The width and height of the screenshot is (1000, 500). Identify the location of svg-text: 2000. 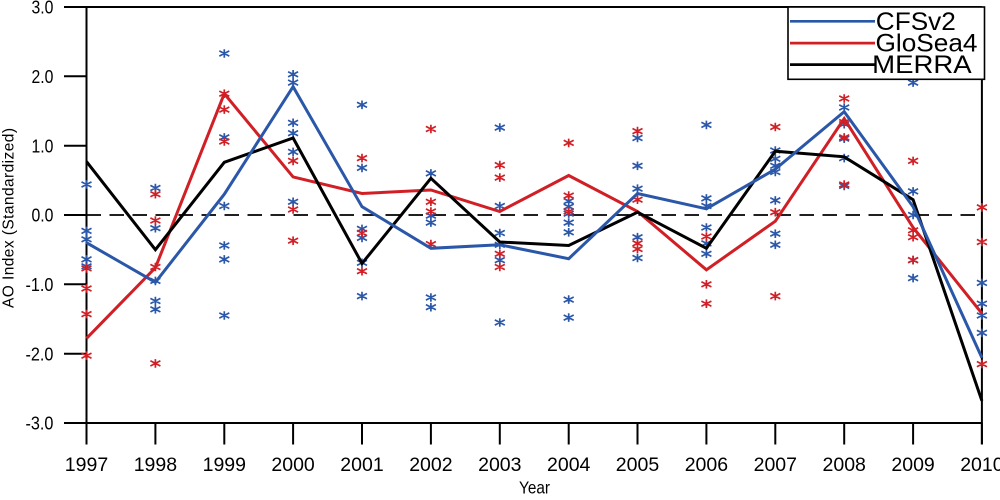
(293, 465).